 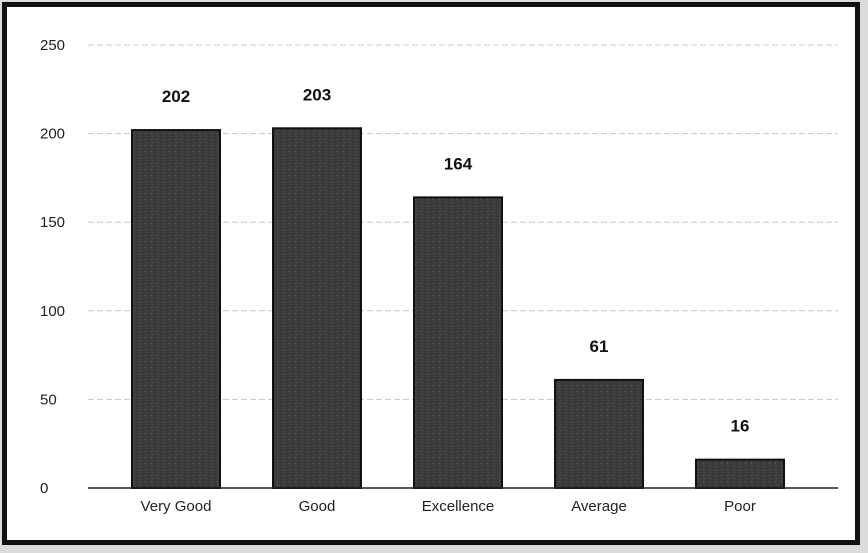 I want to click on data-label-excellence: 164, so click(x=458, y=163).